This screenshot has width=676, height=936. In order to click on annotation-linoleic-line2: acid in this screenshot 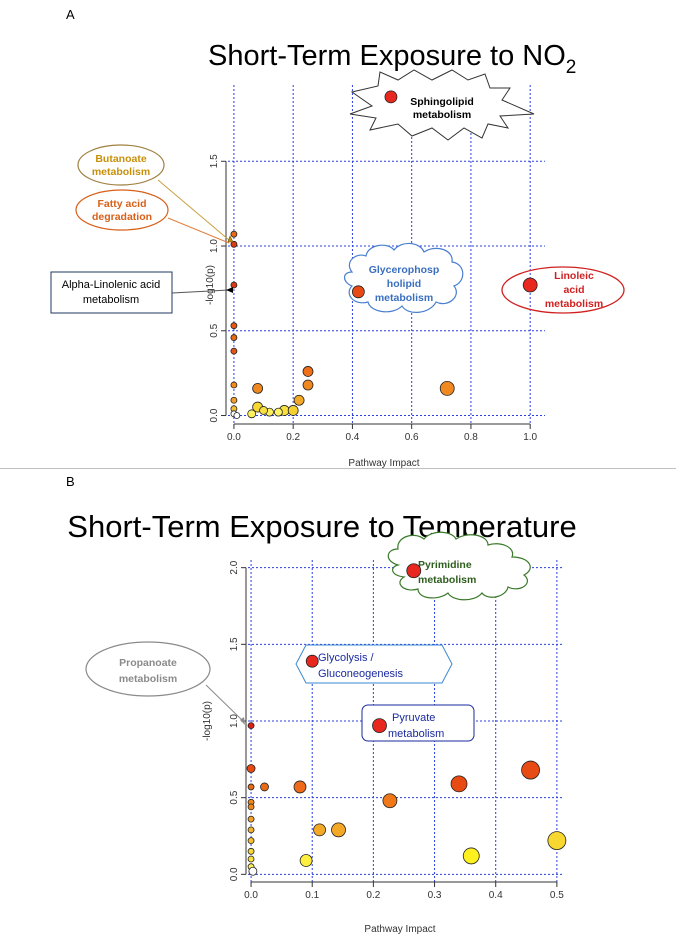, I will do `click(573, 290)`.